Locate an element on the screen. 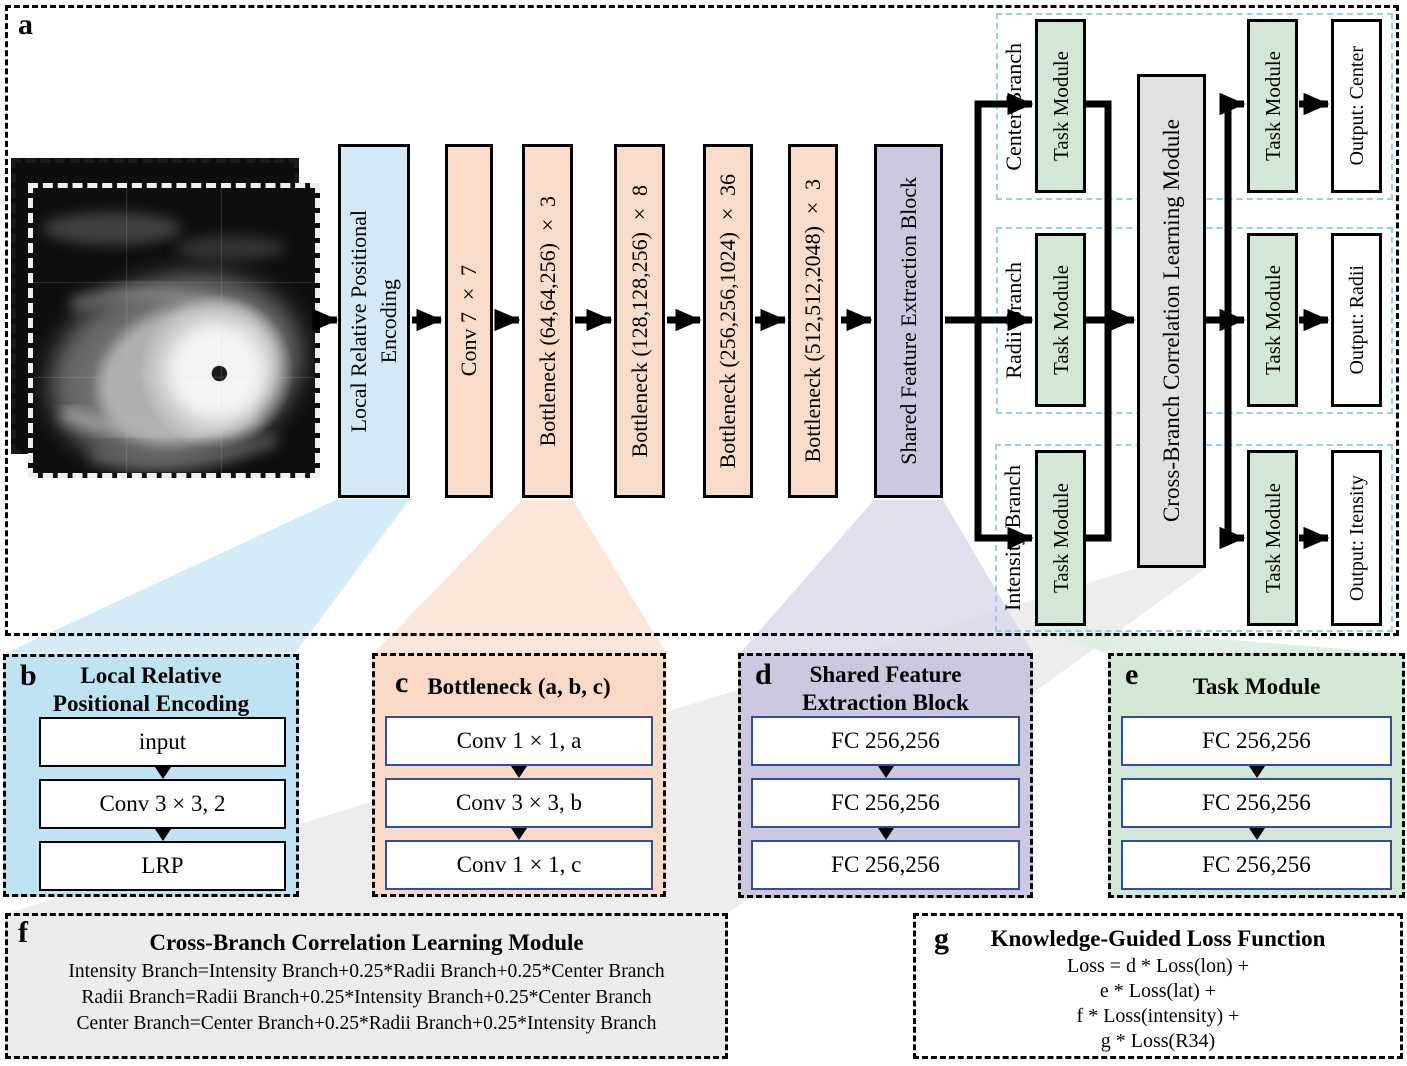 The width and height of the screenshot is (1407, 1066). panel-f-title: Cross-Branch Correlation Learning Module is located at coordinates (366, 942).